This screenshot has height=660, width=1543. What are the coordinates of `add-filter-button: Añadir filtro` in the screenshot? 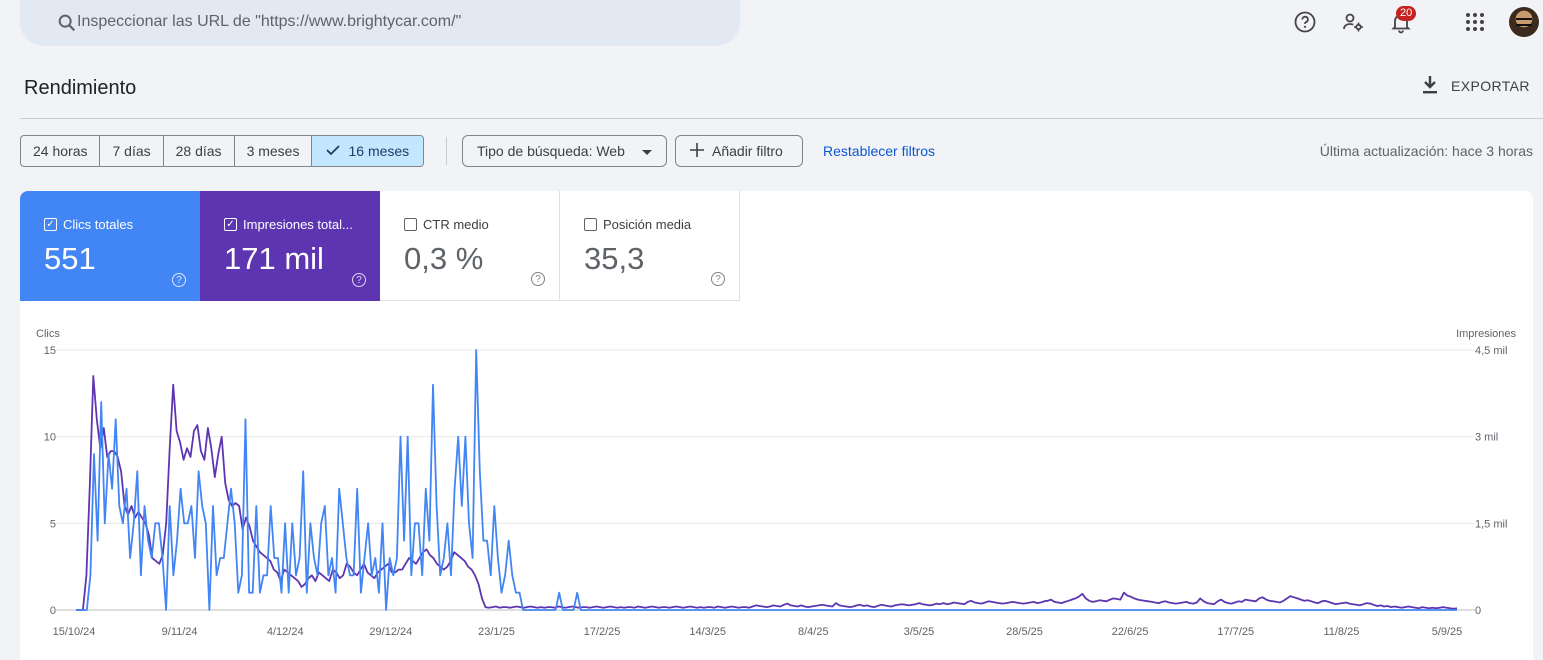 It's located at (739, 151).